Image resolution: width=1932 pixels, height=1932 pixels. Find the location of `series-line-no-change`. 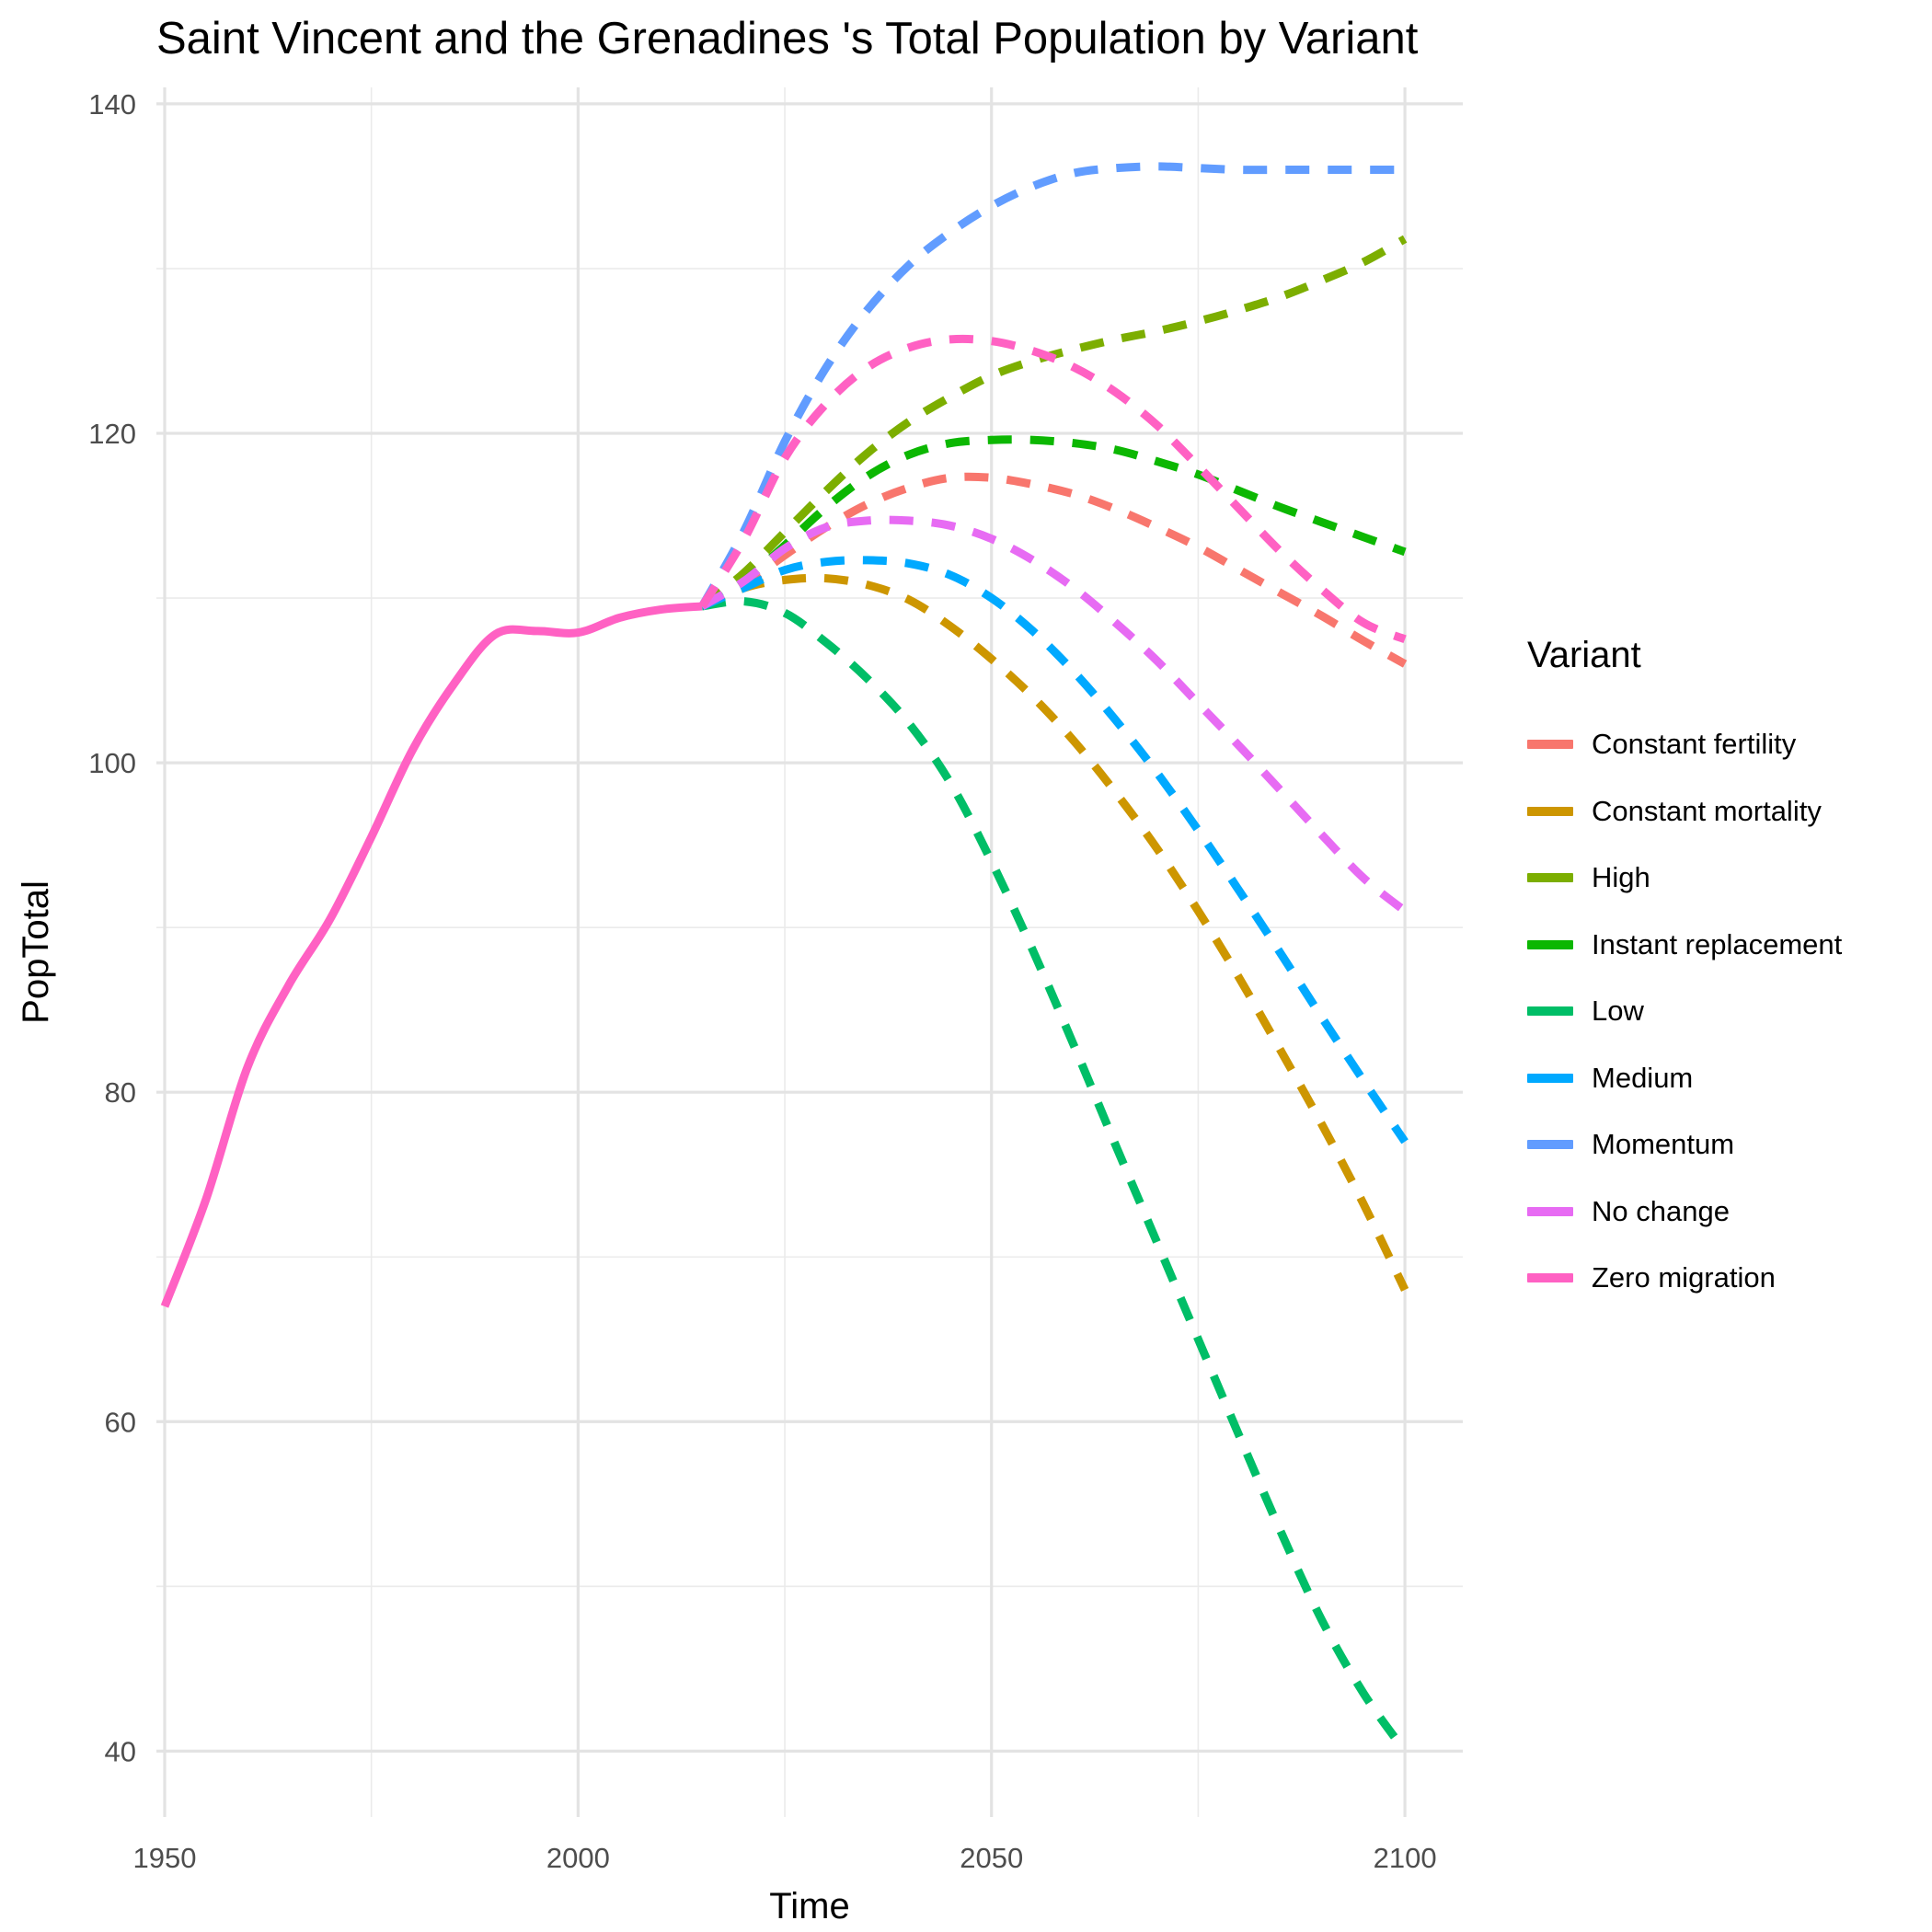

series-line-no-change is located at coordinates (1053, 714).